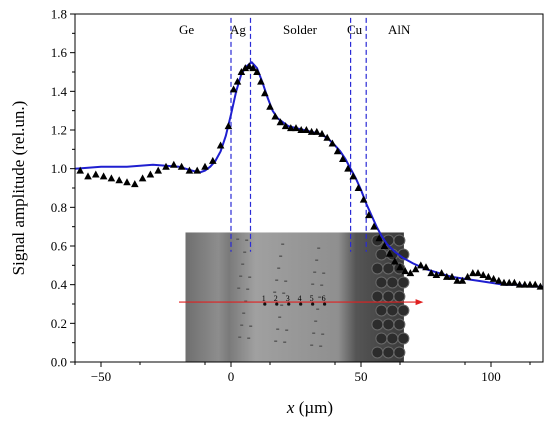 The height and width of the screenshot is (424, 550). What do you see at coordinates (238, 29) in the screenshot?
I see `region-label-ag: Ag` at bounding box center [238, 29].